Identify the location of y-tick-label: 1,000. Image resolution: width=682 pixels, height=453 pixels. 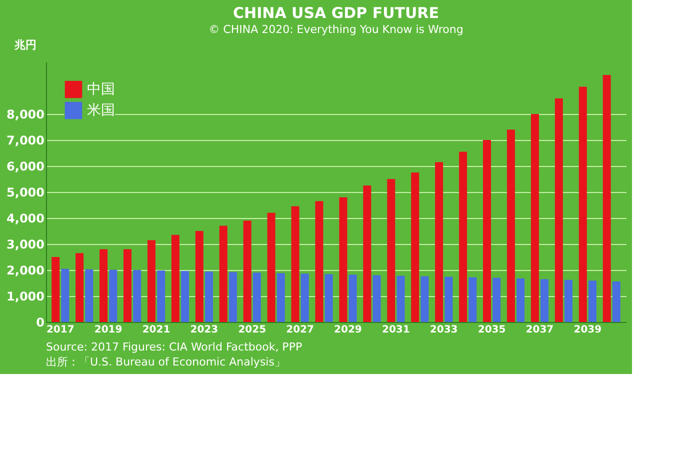
(25, 297).